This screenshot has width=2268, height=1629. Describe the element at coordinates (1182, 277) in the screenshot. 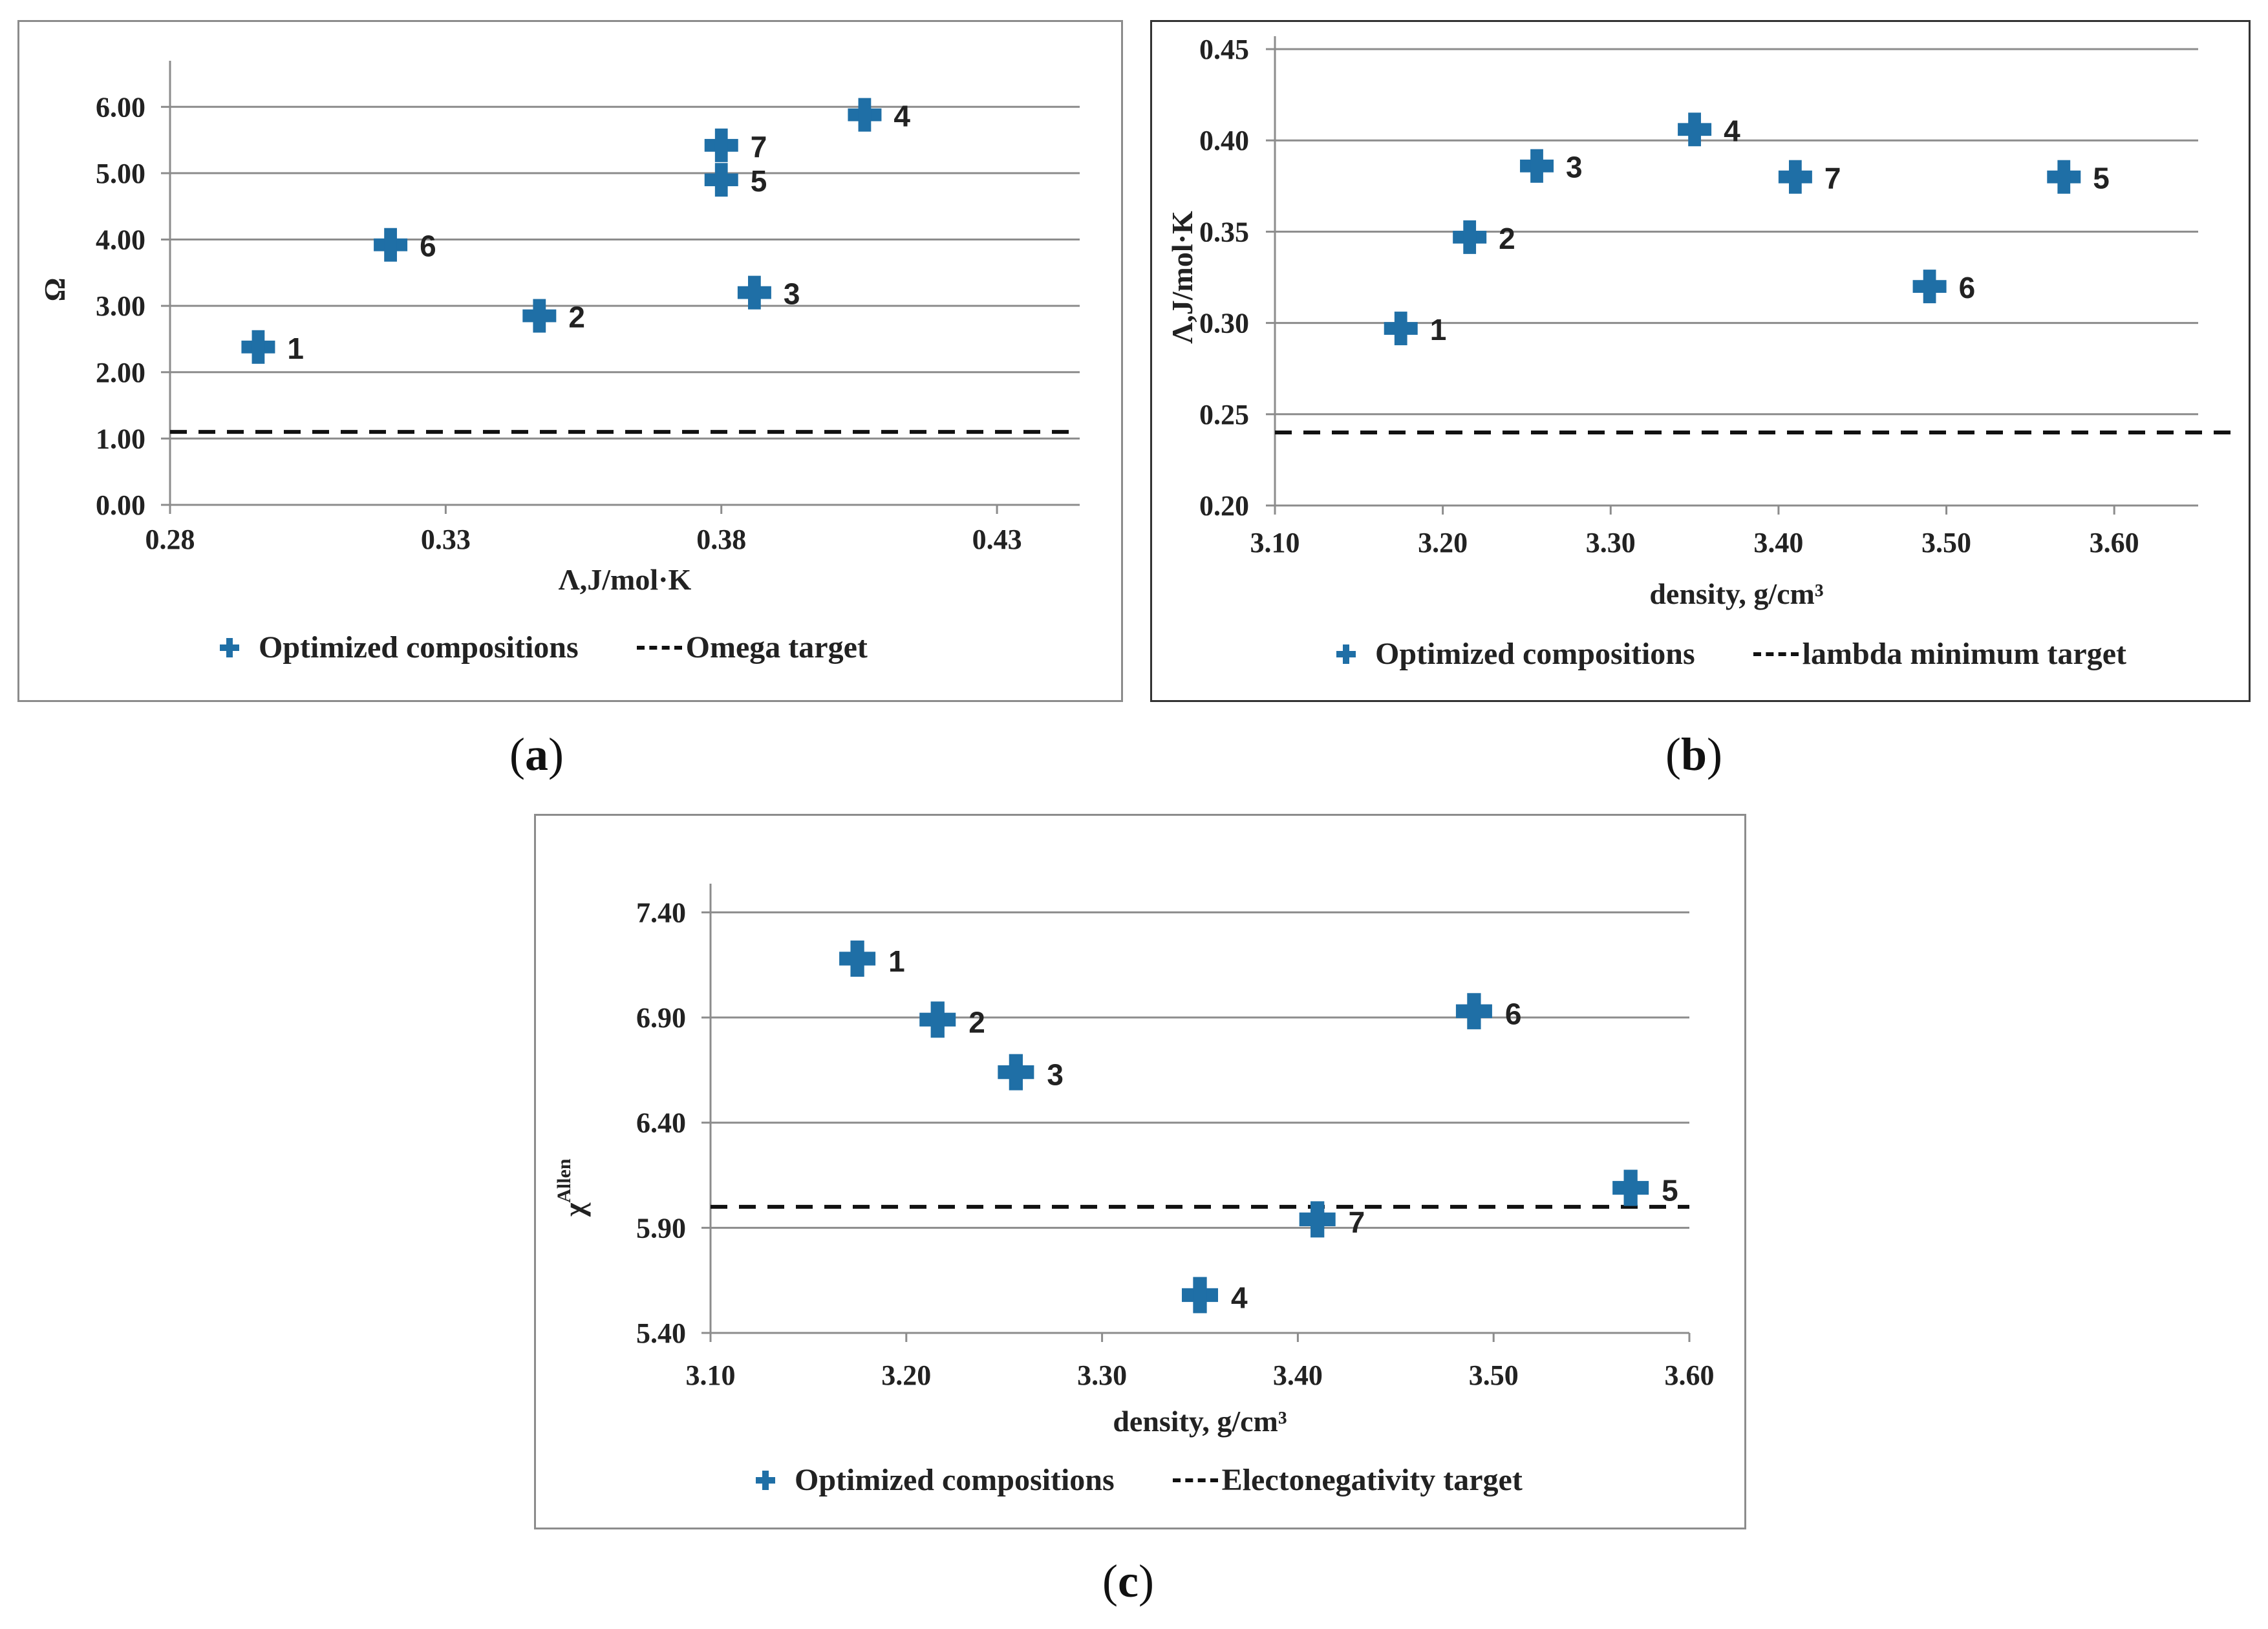

I see `y-axis-label: Λ,J/mol·K` at that location.